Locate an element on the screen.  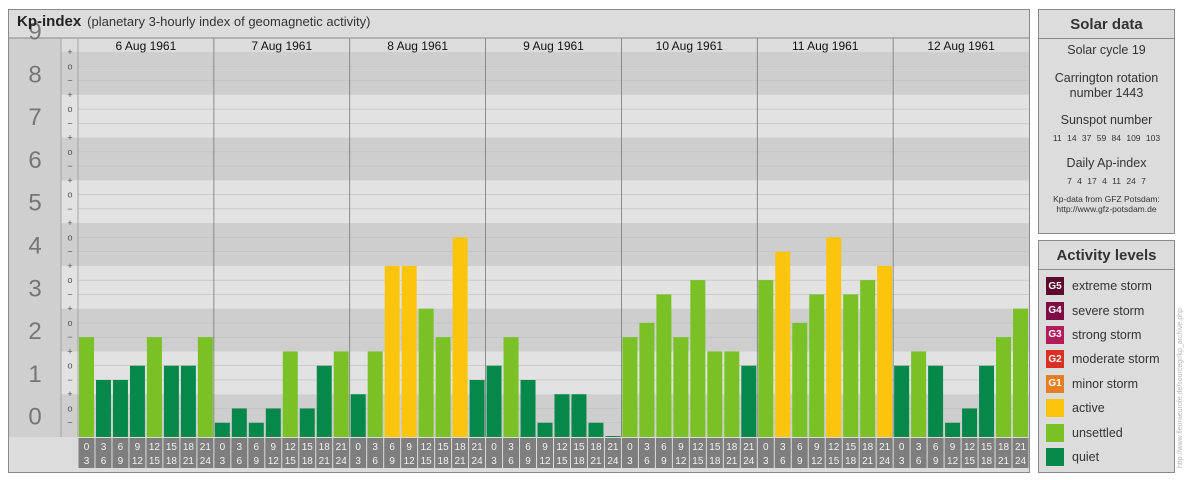
hour-start-label: 12 is located at coordinates (834, 447).